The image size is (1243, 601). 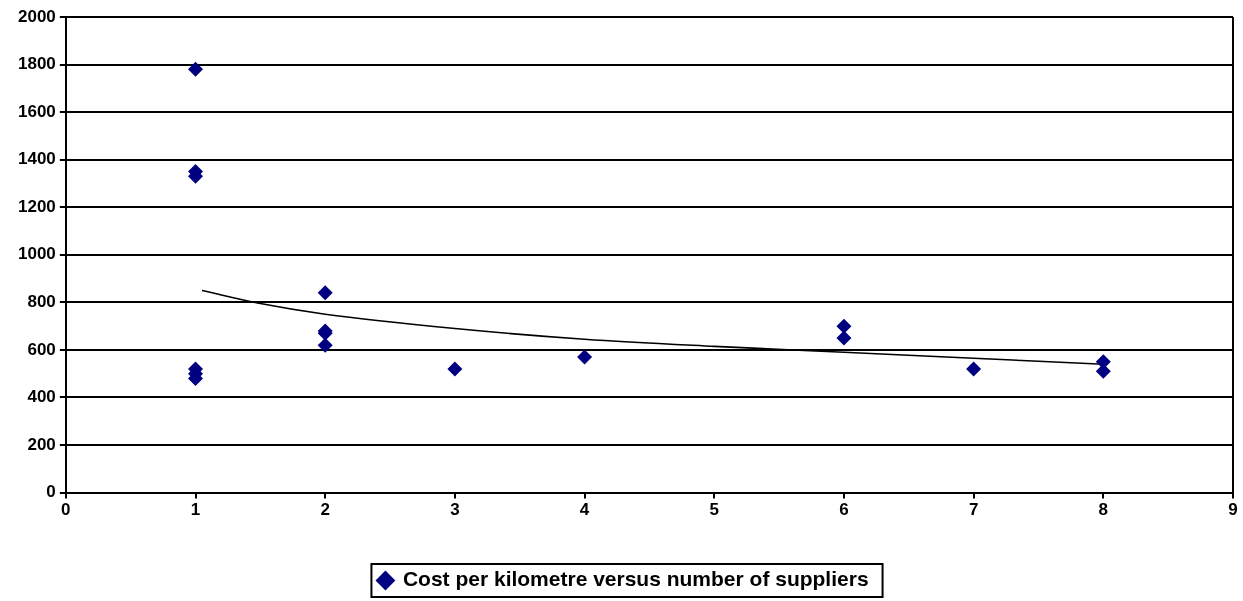 I want to click on y-tick-label: 1200, so click(x=36, y=206).